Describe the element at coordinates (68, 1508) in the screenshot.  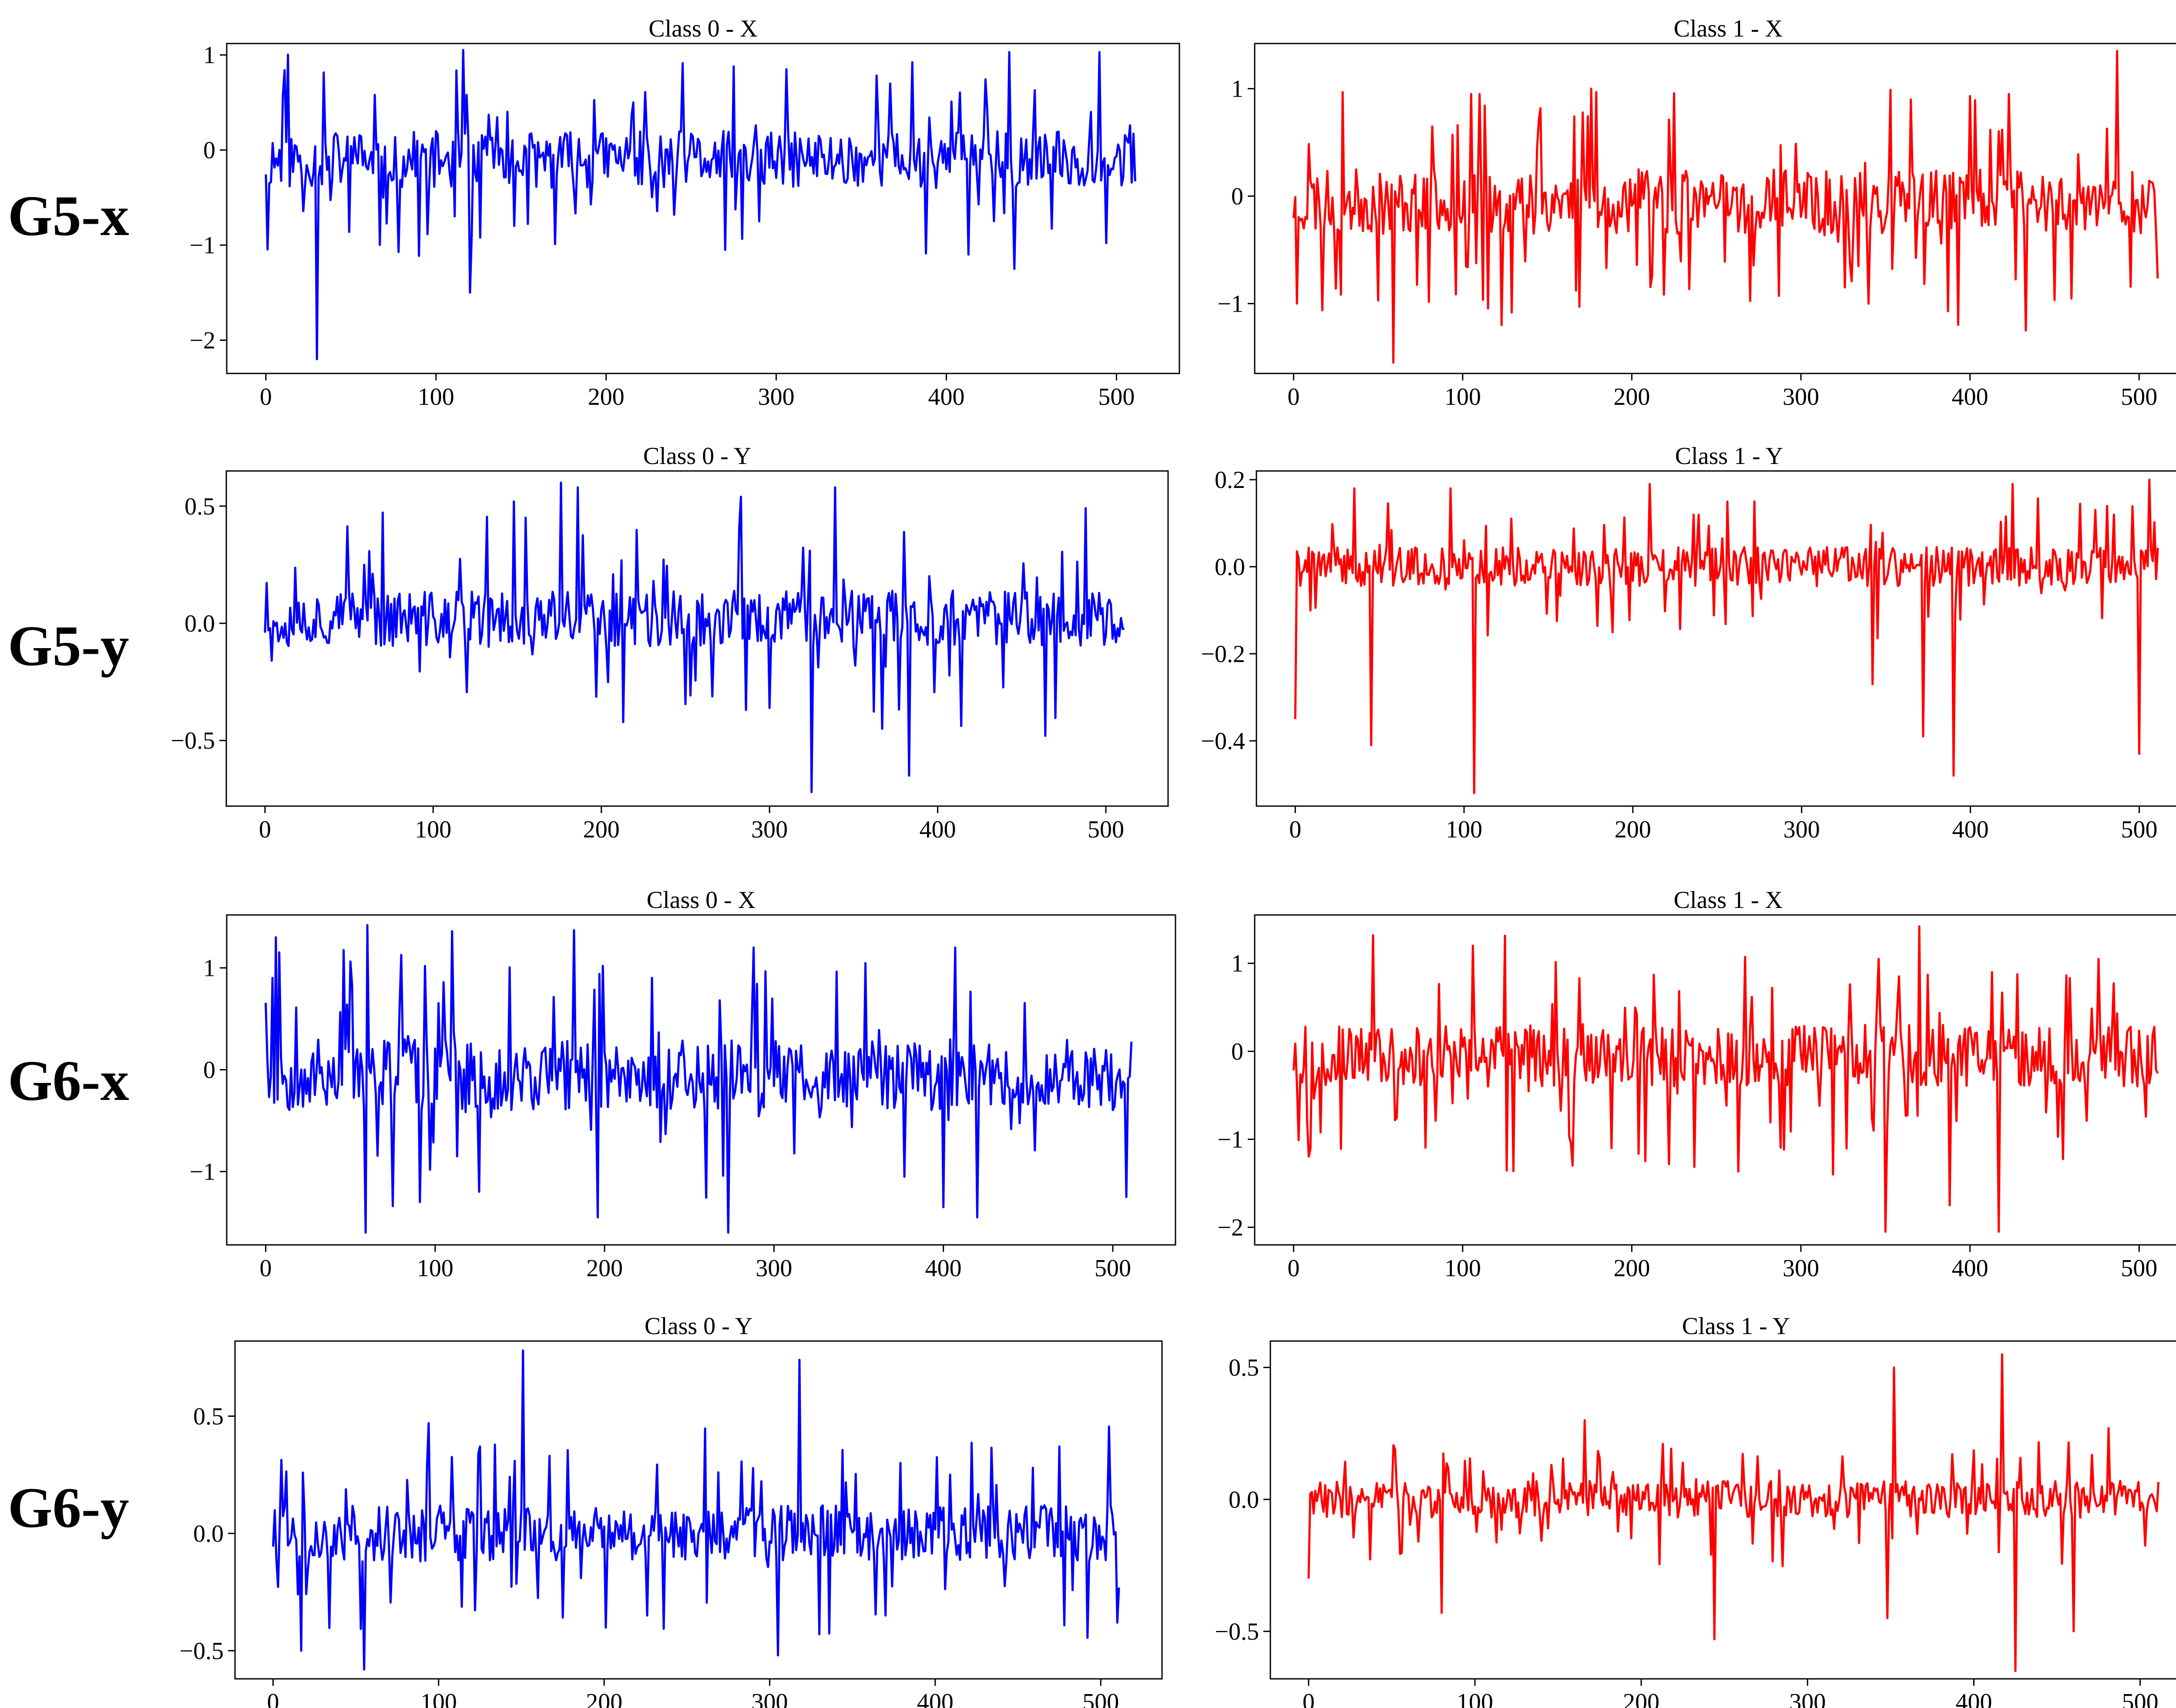
I see `row-label-g6-y: G6-y` at that location.